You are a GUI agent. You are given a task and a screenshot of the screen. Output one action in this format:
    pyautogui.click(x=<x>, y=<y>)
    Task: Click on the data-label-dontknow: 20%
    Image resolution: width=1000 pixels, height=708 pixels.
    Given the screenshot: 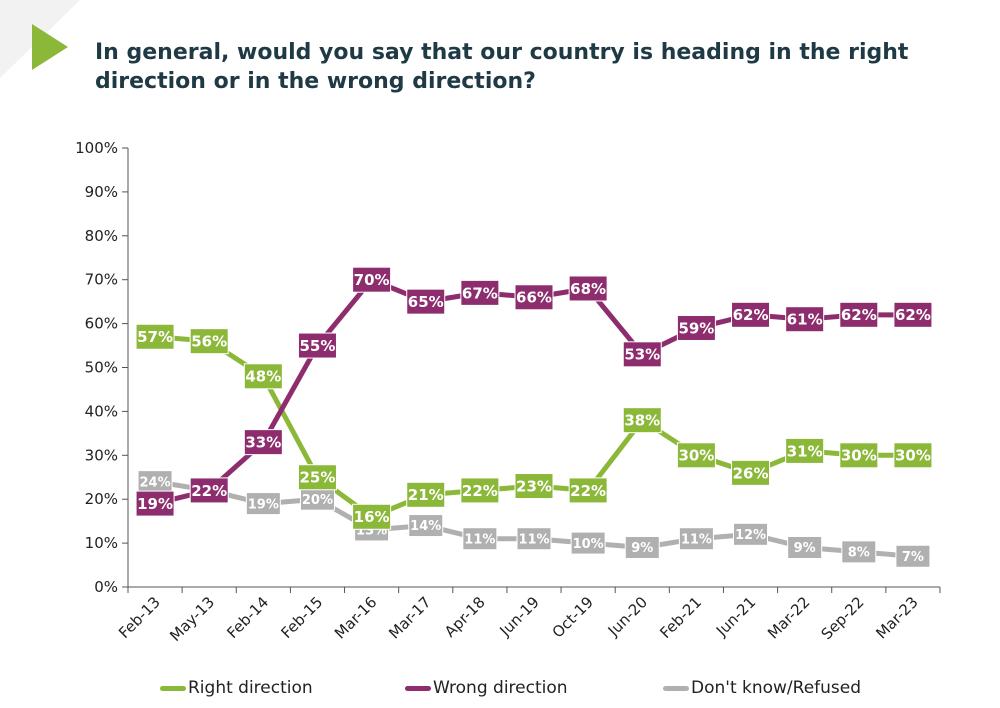 What is the action you would take?
    pyautogui.click(x=317, y=500)
    